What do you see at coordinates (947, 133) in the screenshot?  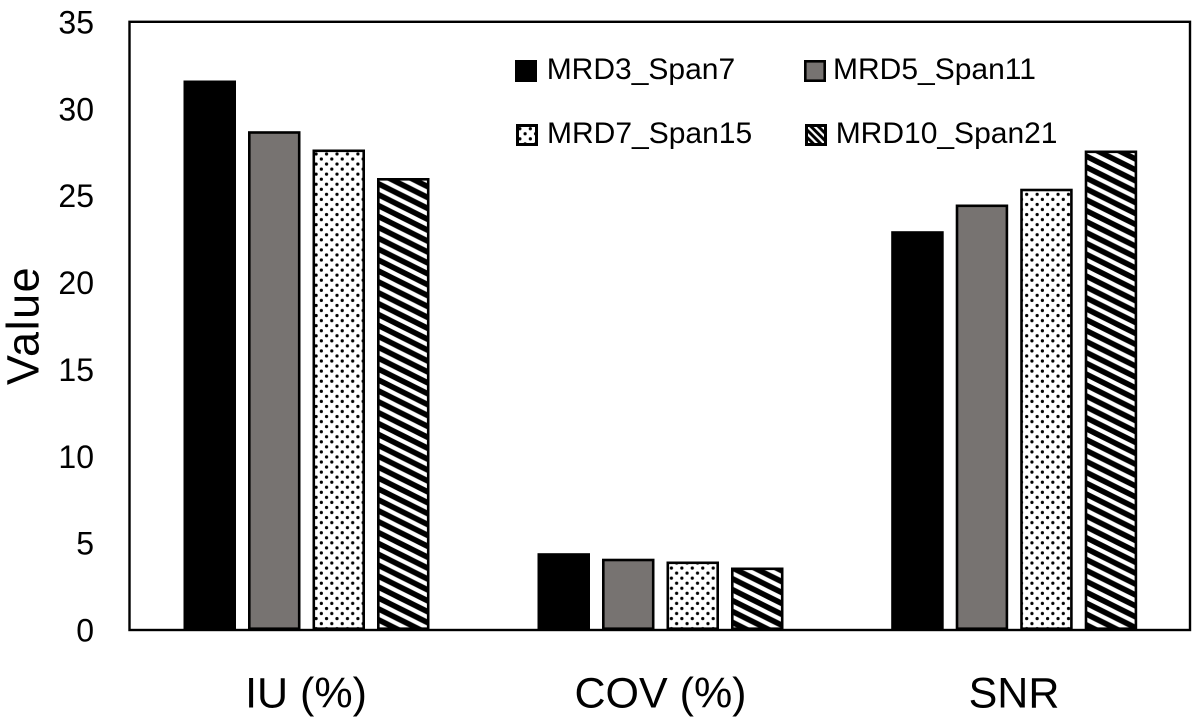 I see `svg-text: MRD10_Span21` at bounding box center [947, 133].